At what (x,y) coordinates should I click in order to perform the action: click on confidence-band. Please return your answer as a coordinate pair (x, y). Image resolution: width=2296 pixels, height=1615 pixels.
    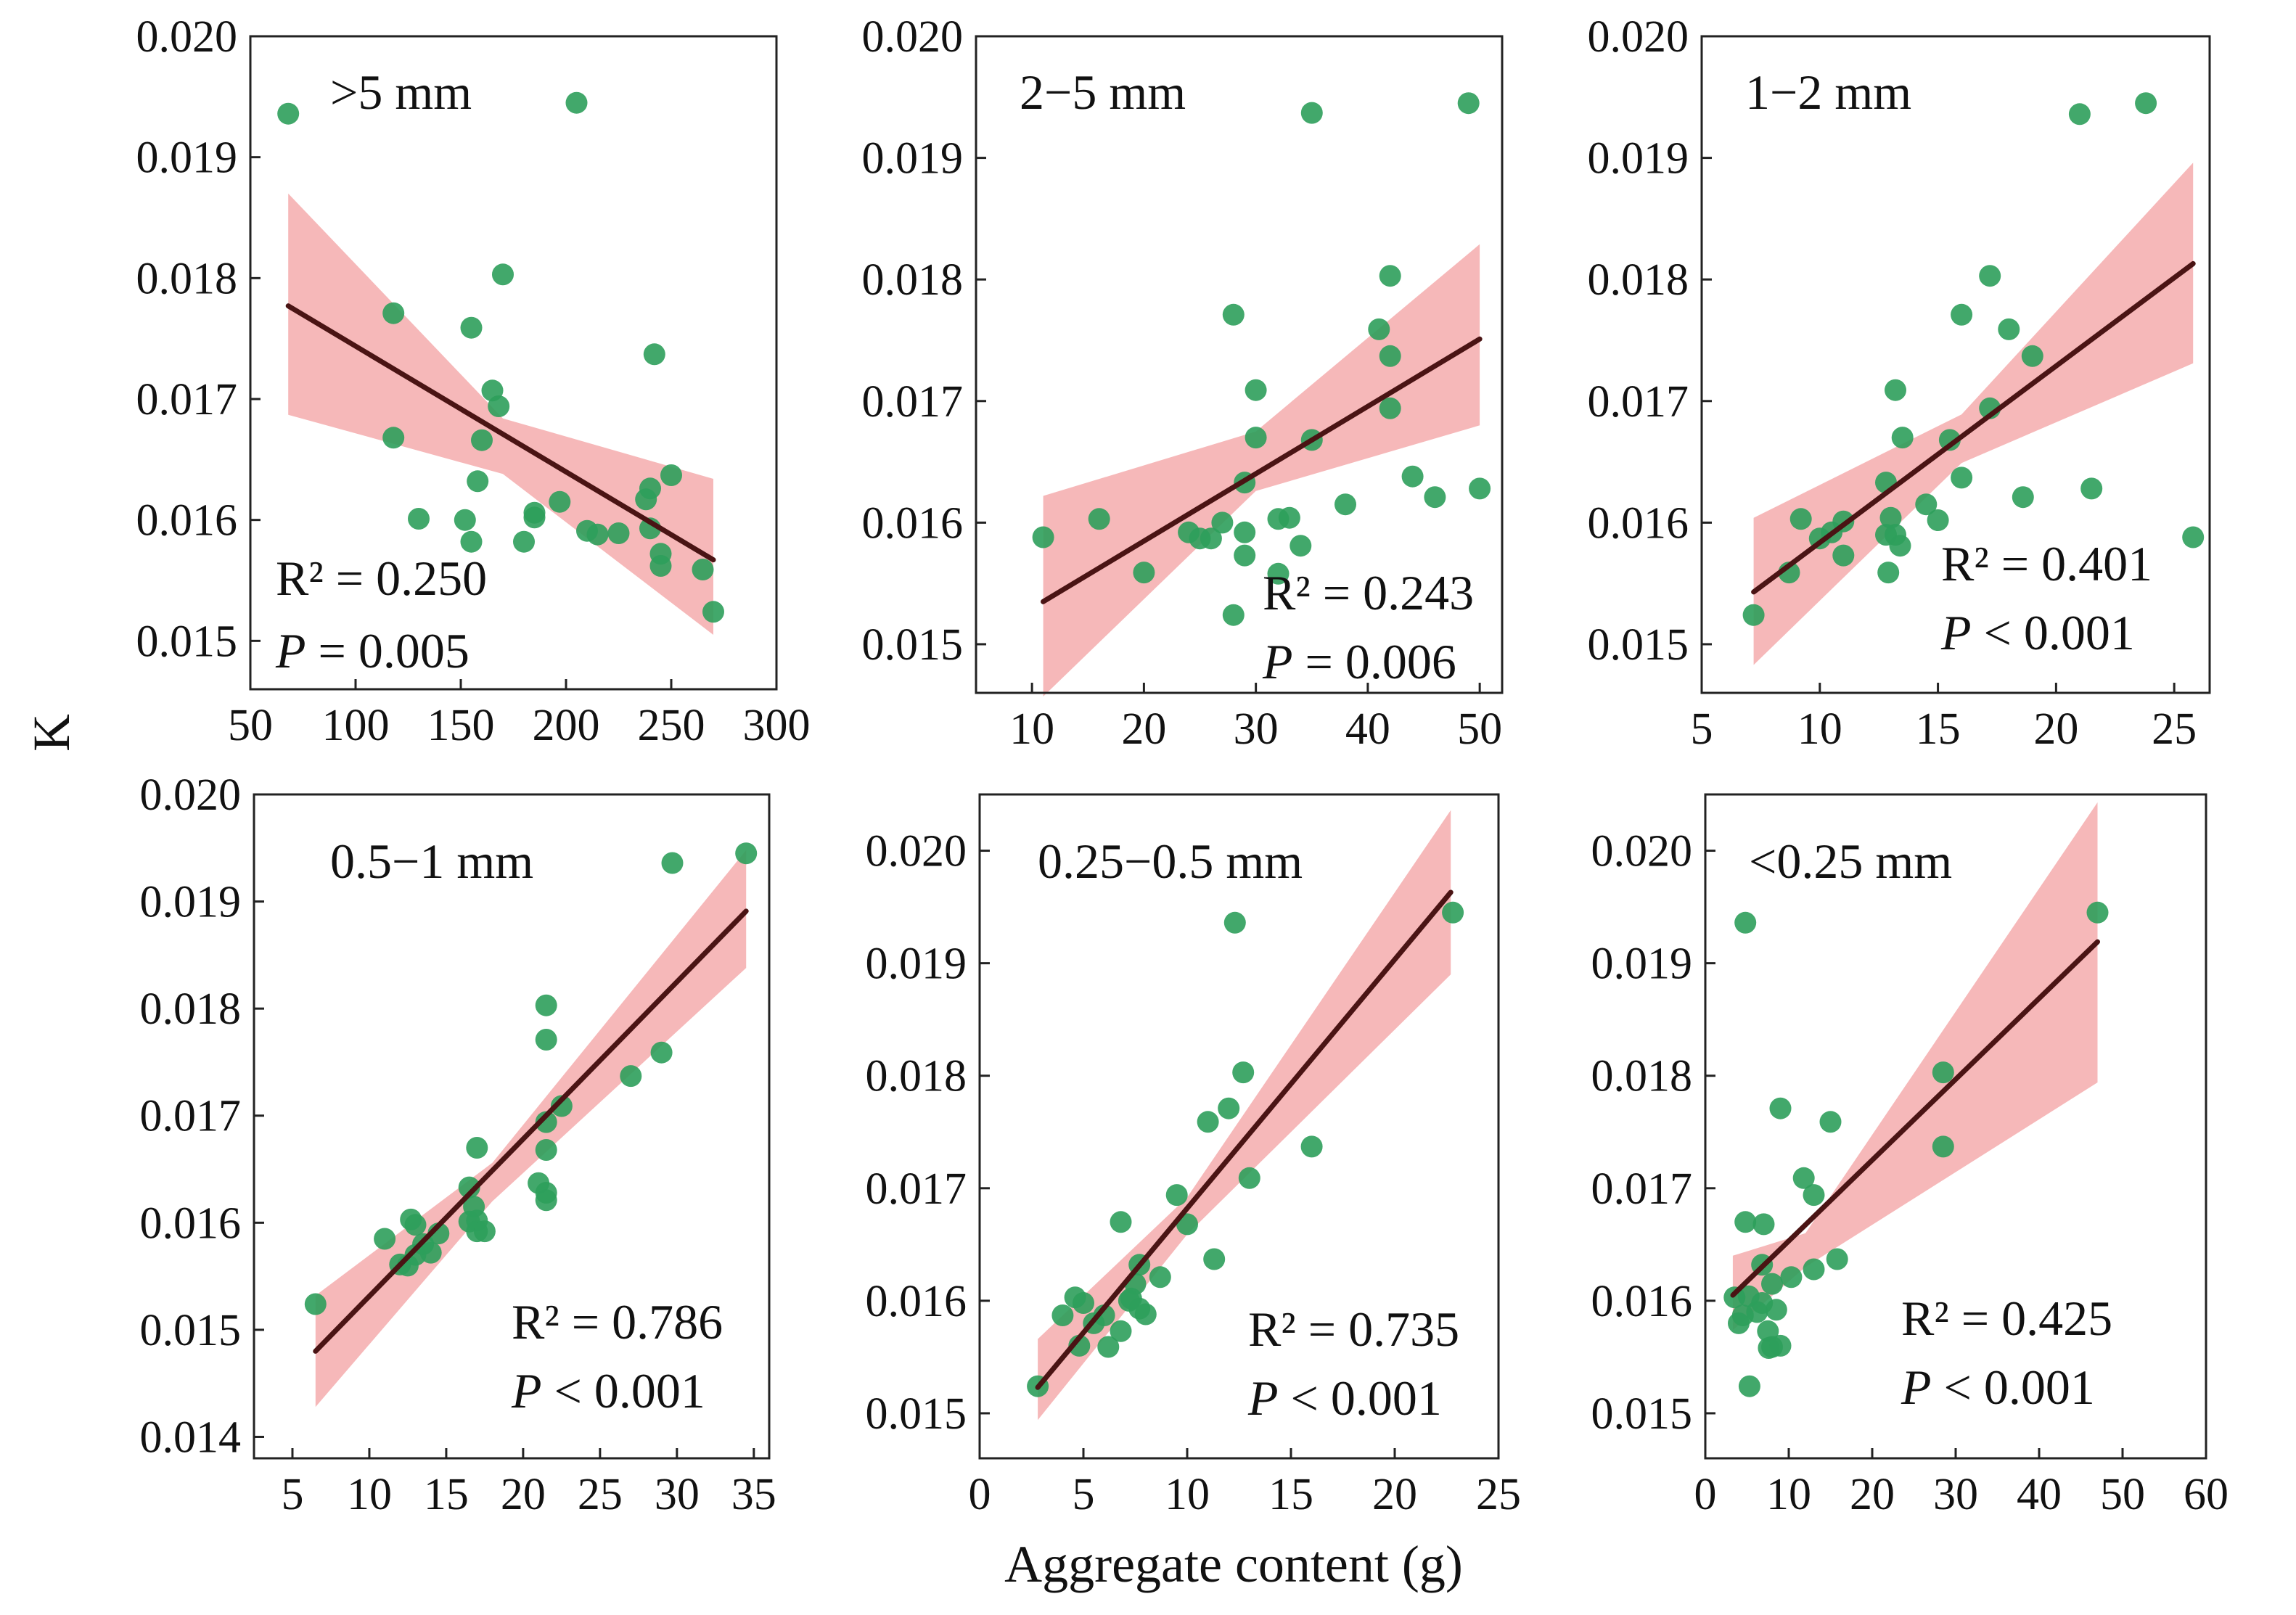
    Looking at the image, I should click on (1973, 414).